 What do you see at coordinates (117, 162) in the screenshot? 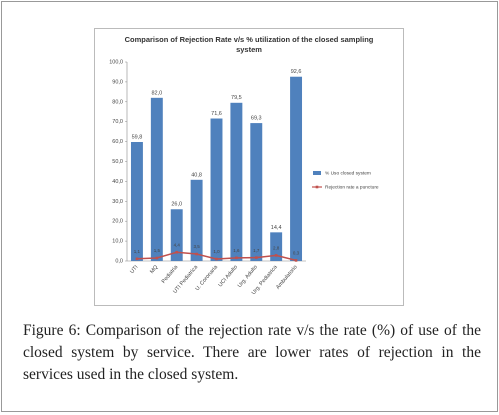
I see `y-tick-label: 50,0` at bounding box center [117, 162].